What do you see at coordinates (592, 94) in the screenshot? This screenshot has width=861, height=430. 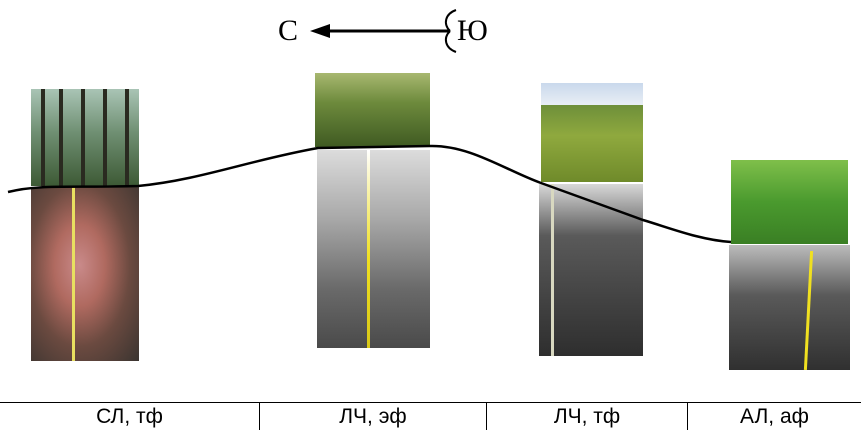 I see `sky` at bounding box center [592, 94].